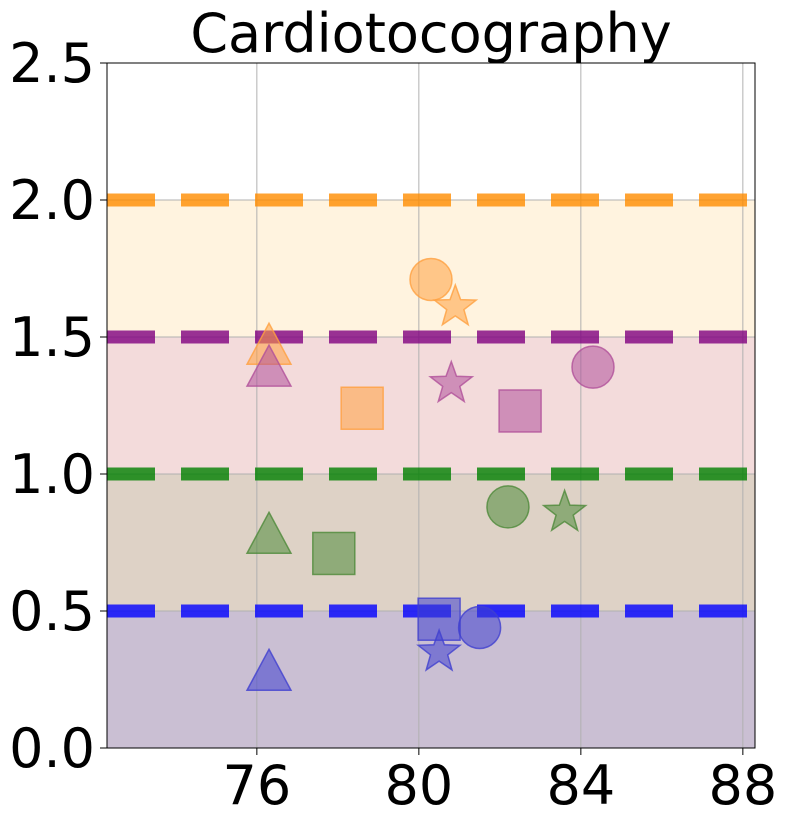  Describe the element at coordinates (451, 381) in the screenshot. I see `point-1-1-star` at that location.